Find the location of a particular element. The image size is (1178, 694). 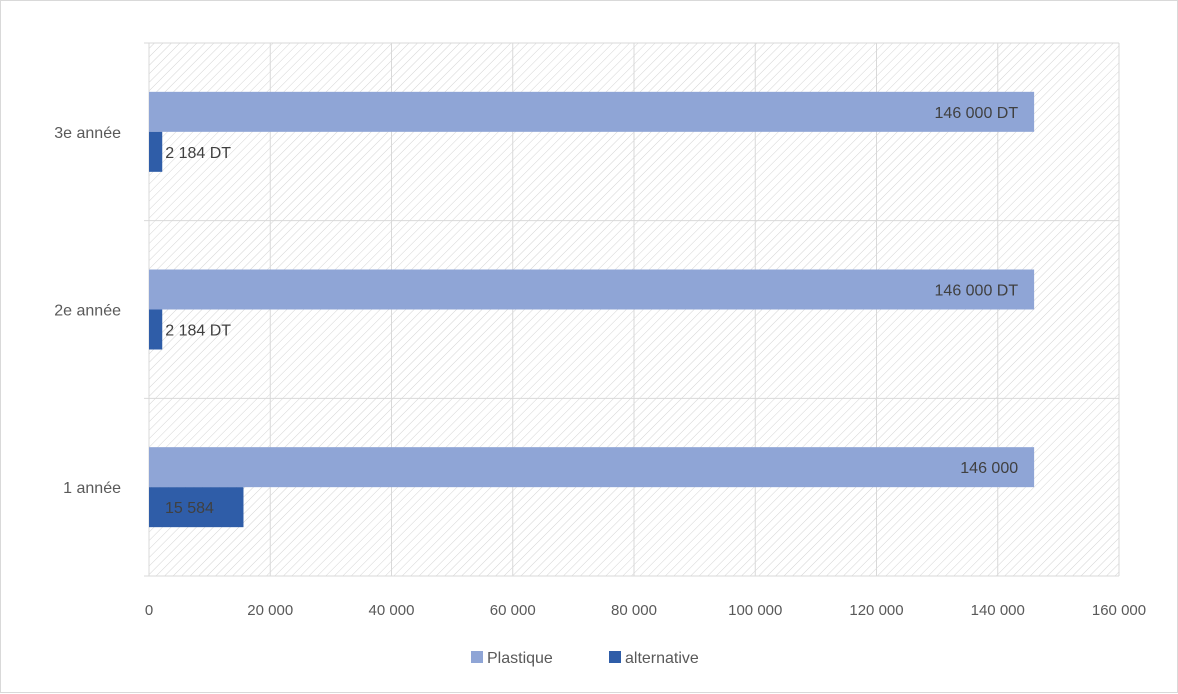

x-tick-label: 100 000 is located at coordinates (755, 610).